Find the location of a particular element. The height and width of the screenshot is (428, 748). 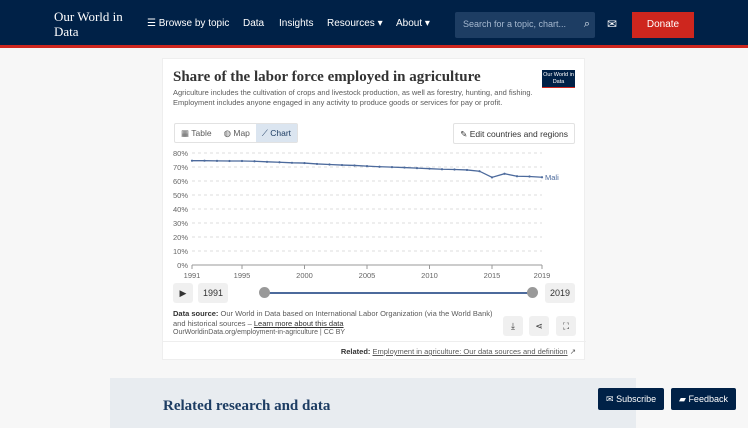

learn-more-link: Learn more about this data is located at coordinates (298, 323).